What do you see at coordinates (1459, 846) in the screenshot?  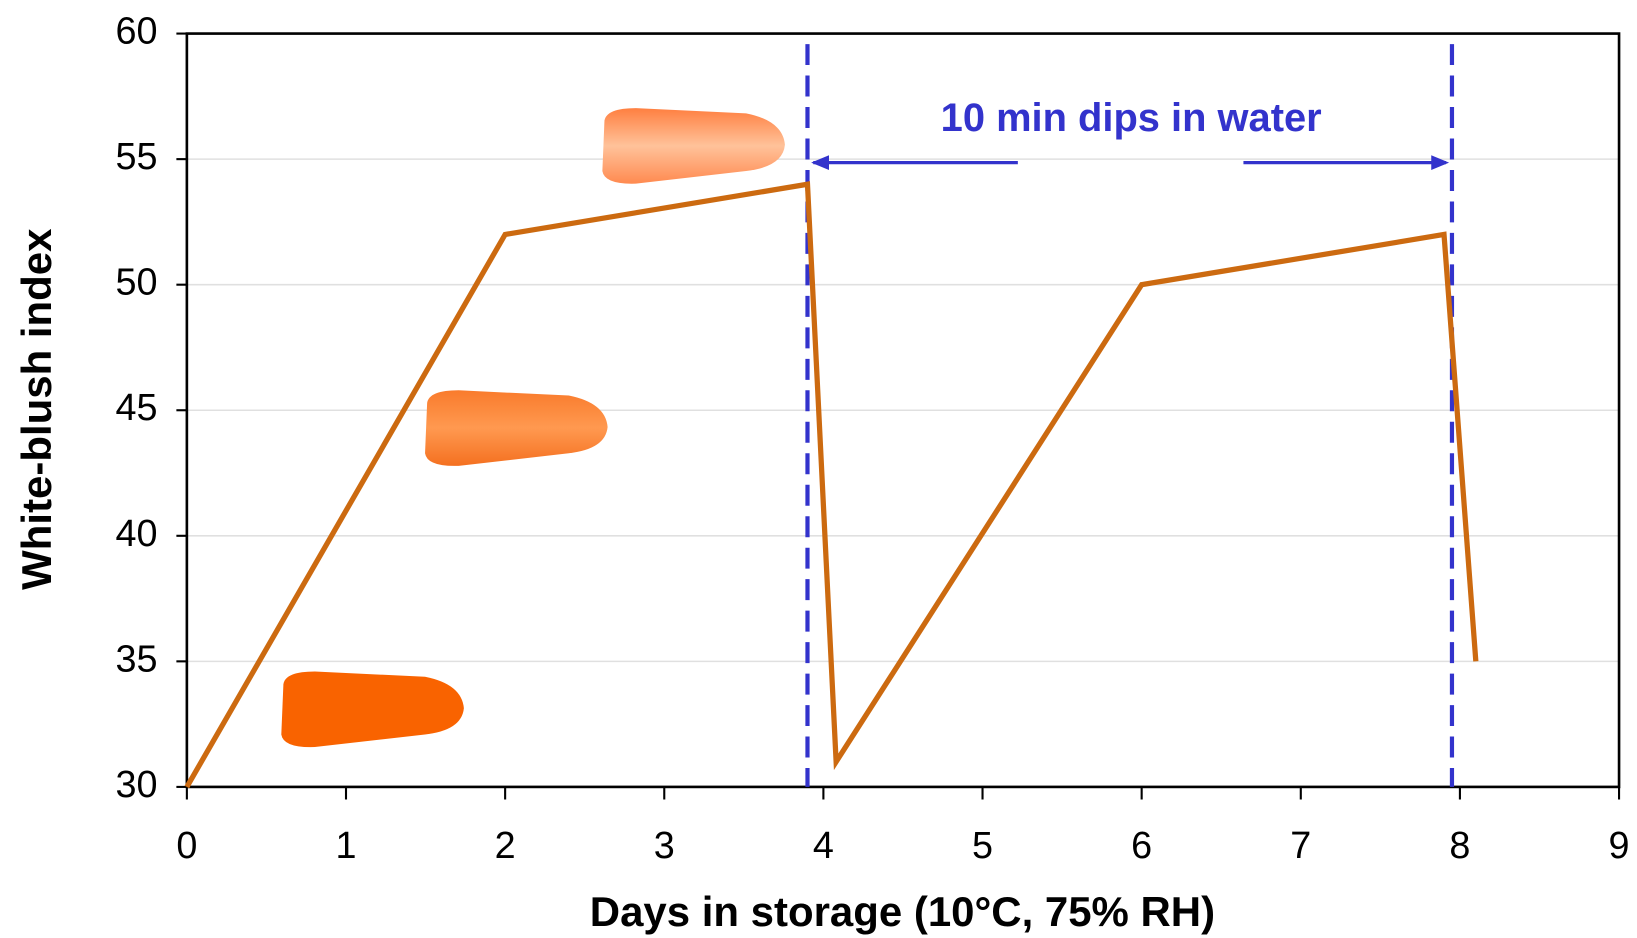 I see `x-tick-label: 8` at bounding box center [1459, 846].